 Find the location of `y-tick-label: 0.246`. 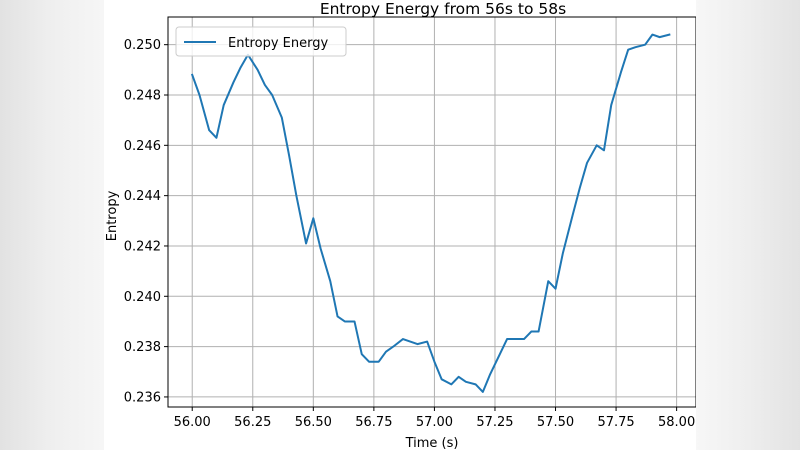

y-tick-label: 0.246 is located at coordinates (142, 146).